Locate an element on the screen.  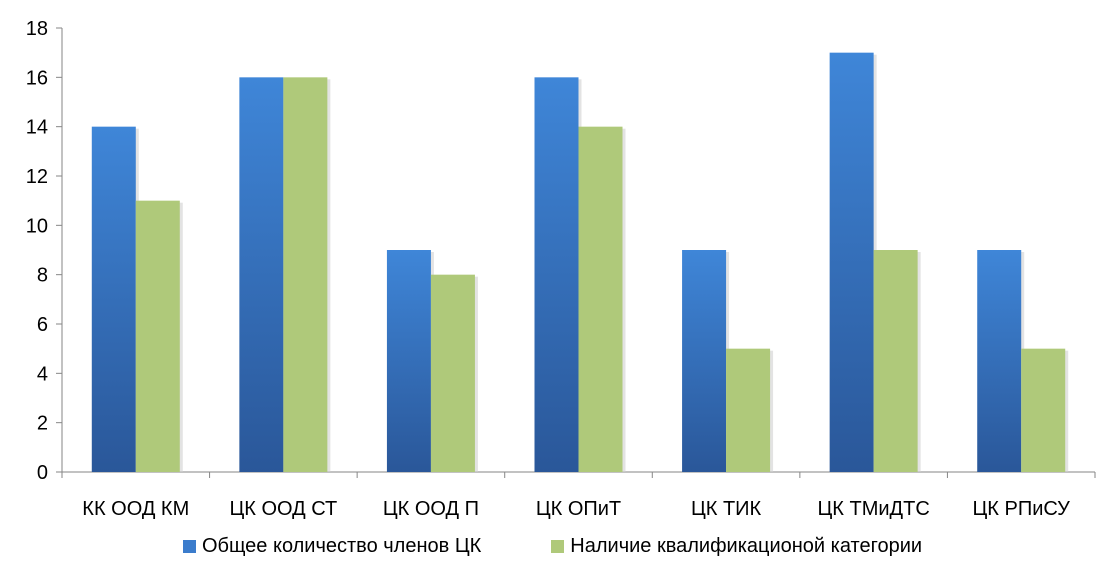
y-tick-label: 16 is located at coordinates (37, 78).